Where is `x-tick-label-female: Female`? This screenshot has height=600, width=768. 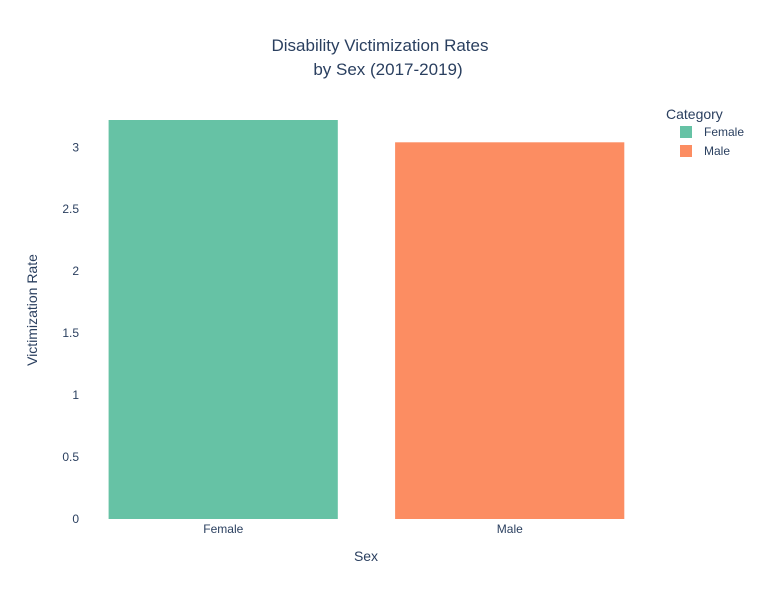 x-tick-label-female: Female is located at coordinates (223, 529).